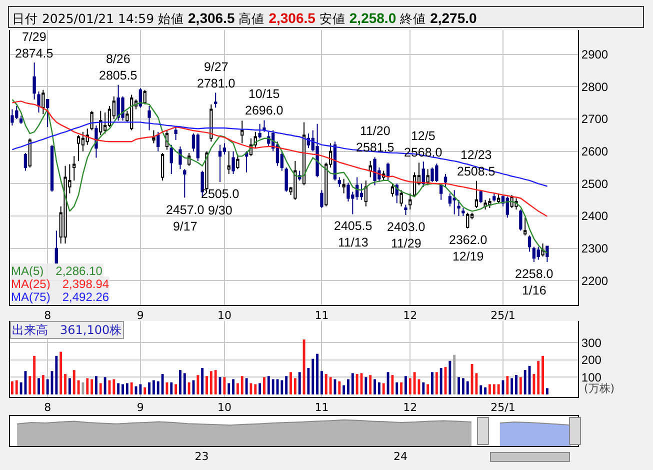 This screenshot has width=653, height=470. Describe the element at coordinates (67, 330) in the screenshot. I see `annotation: 出来高 361,100株` at that location.